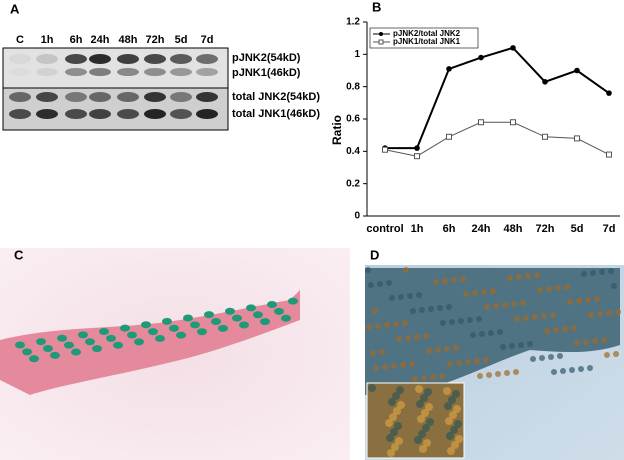 Image resolution: width=624 pixels, height=460 pixels. What do you see at coordinates (353, 183) in the screenshot?
I see `y-tick-label: 0.2` at bounding box center [353, 183].